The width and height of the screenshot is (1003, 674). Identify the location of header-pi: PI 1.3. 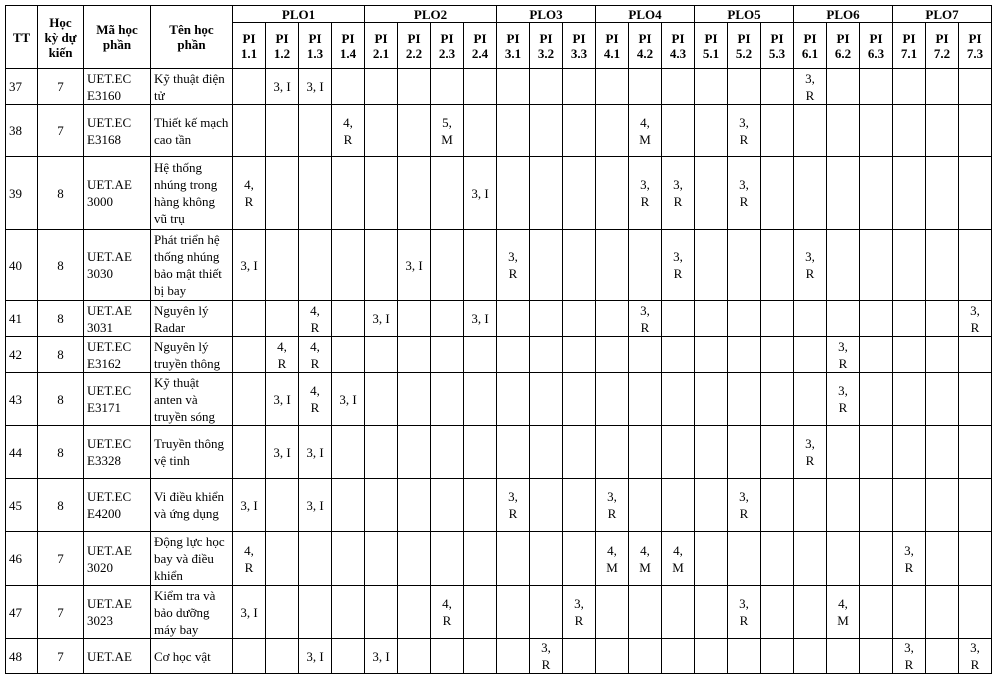
(315, 45).